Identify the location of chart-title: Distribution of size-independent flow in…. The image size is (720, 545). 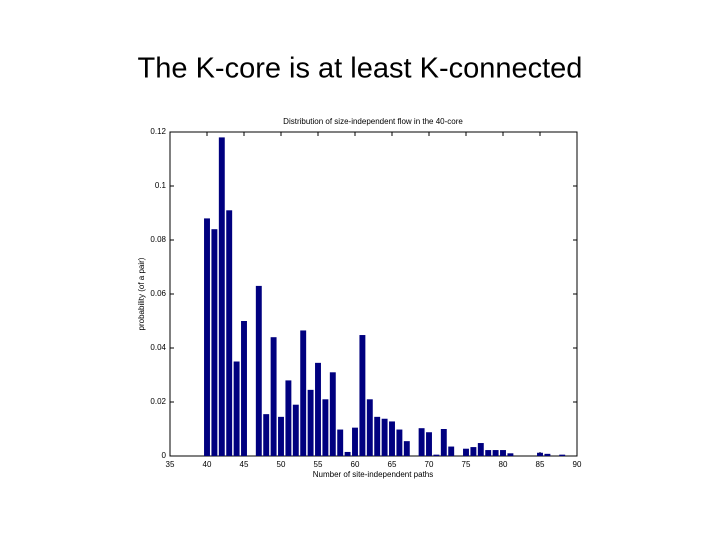
(373, 121).